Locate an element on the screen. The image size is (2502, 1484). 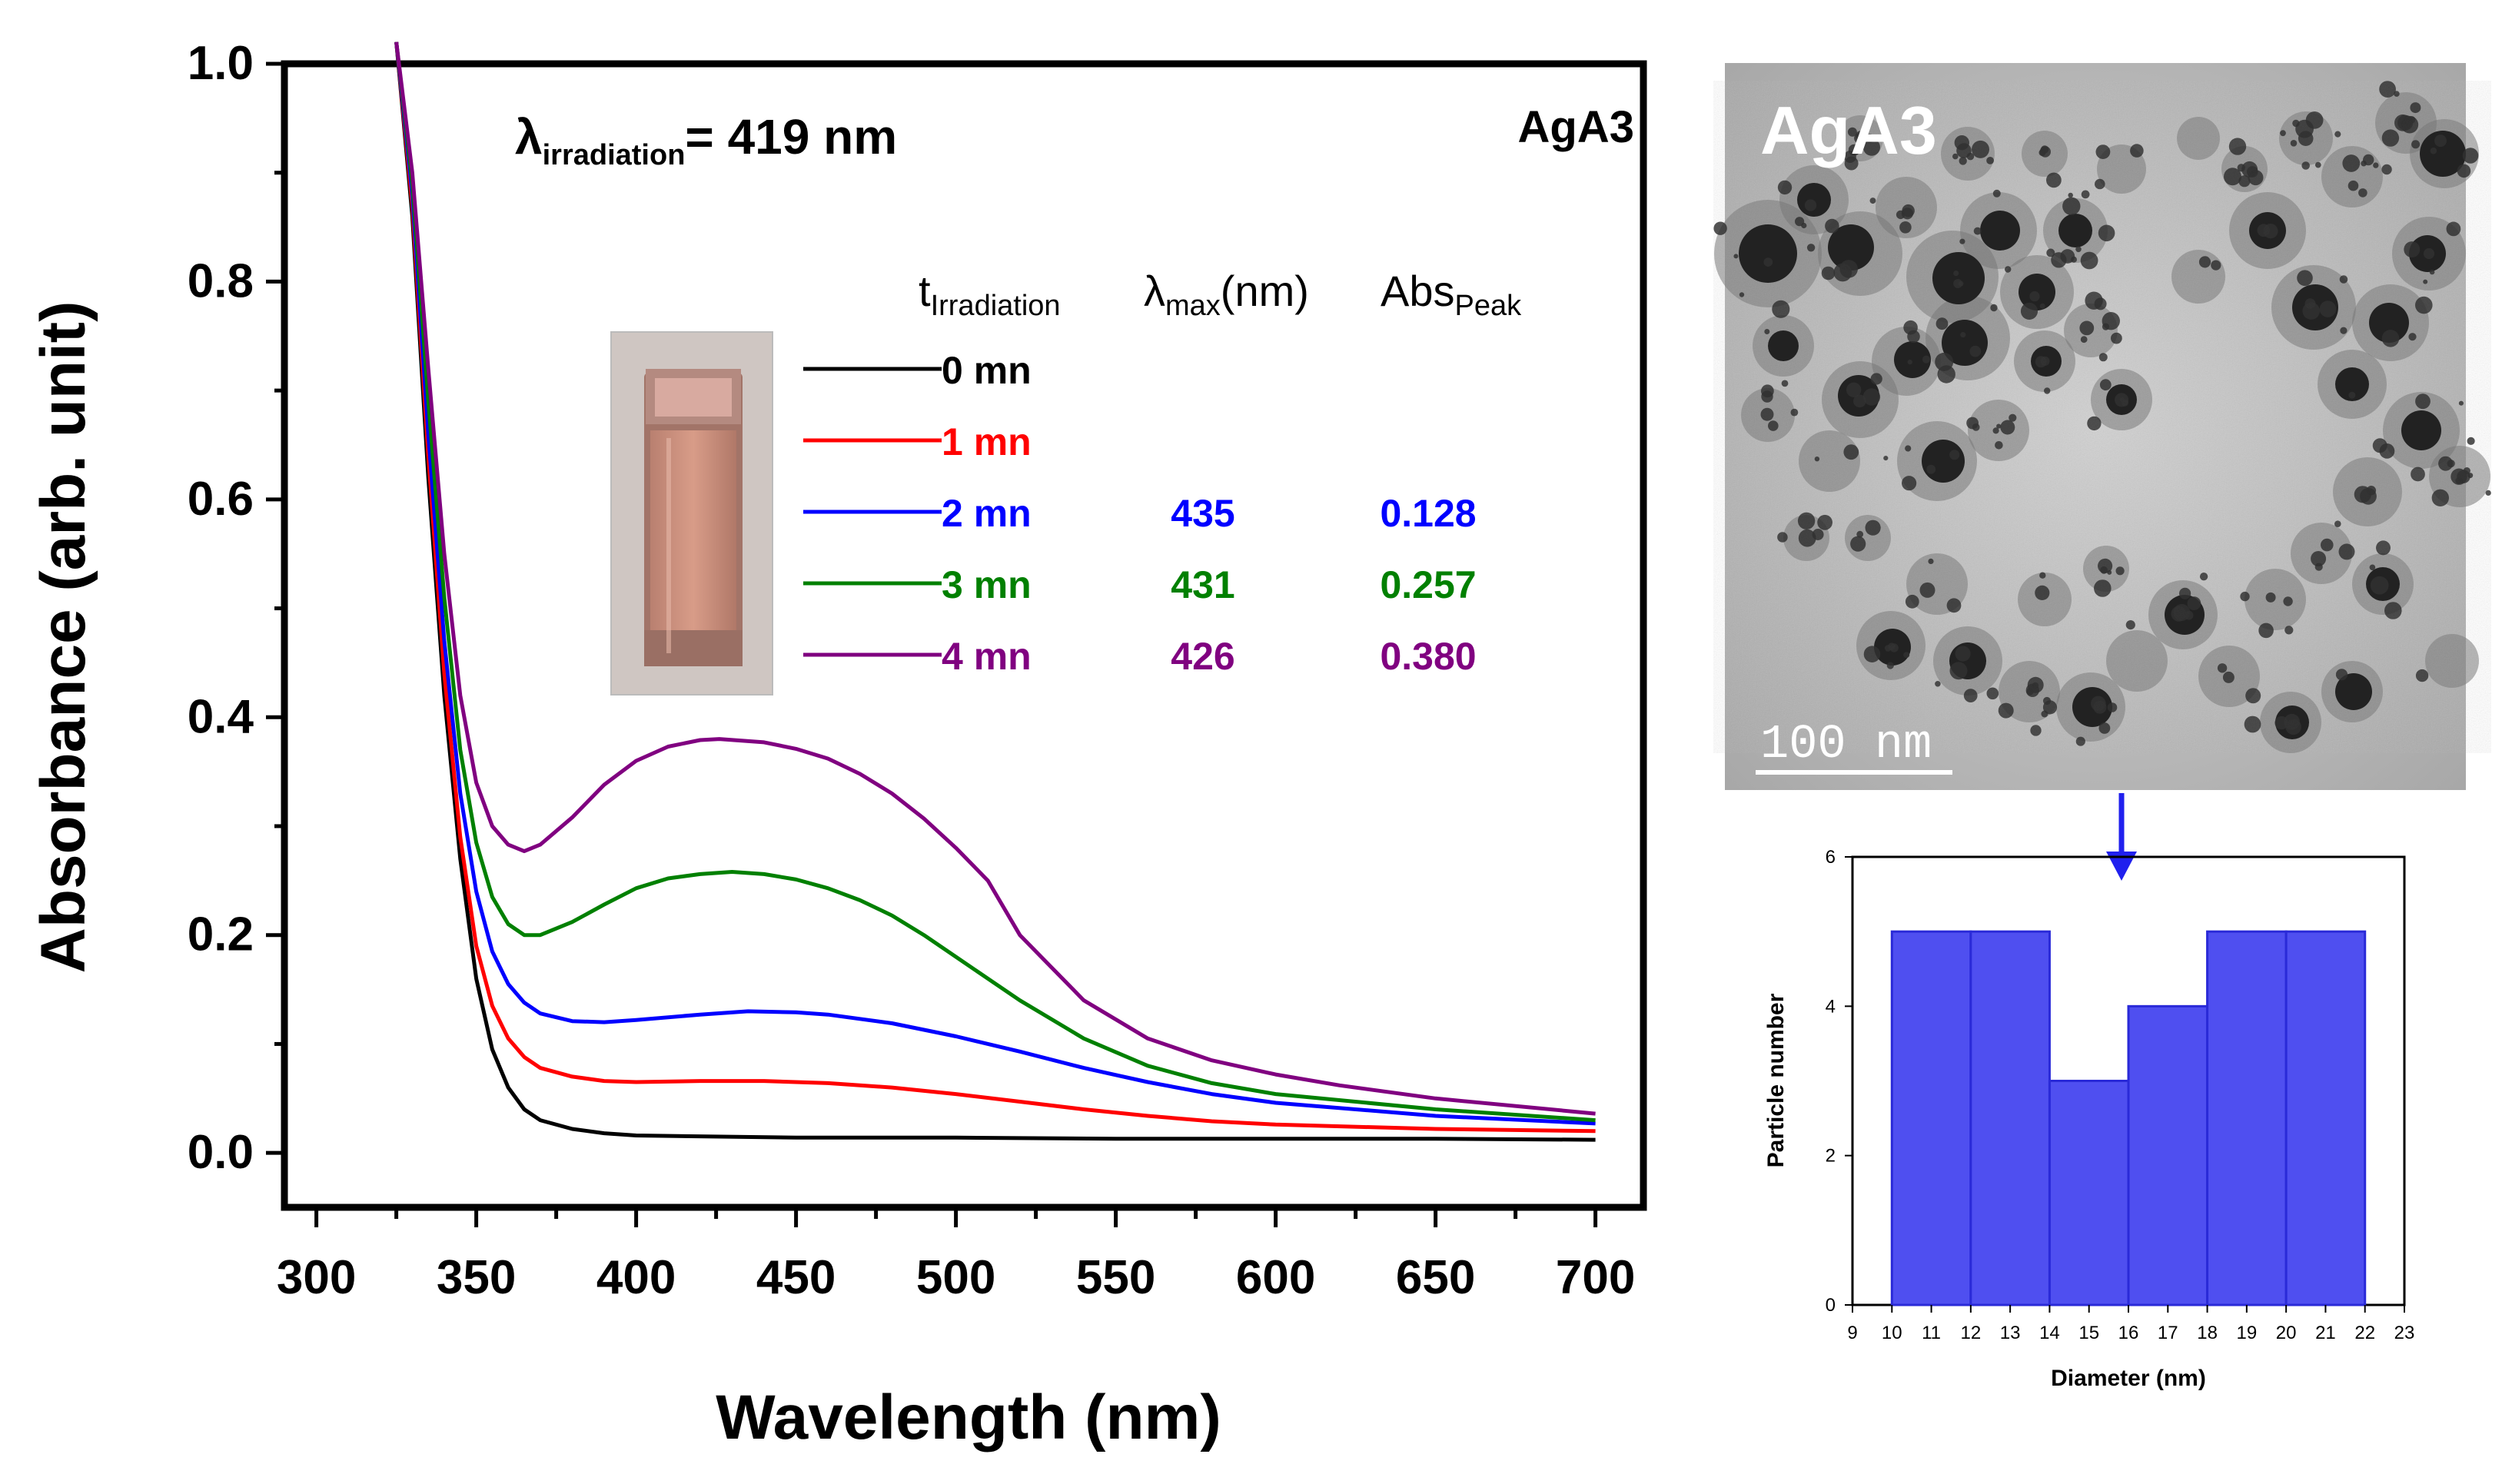
sample-label: AgA3 is located at coordinates (1576, 127).